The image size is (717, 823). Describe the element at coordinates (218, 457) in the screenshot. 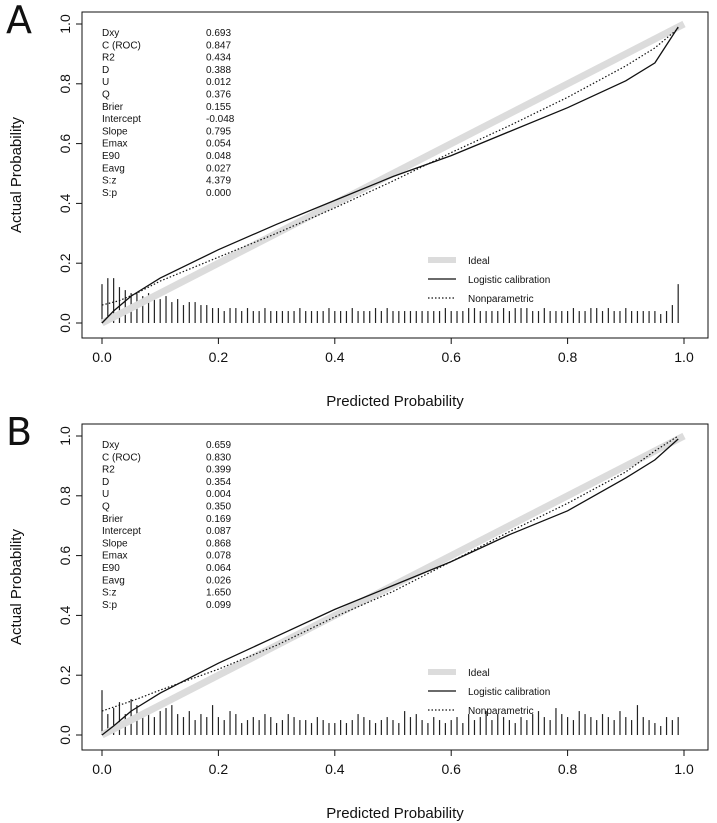

I see `stat-value: 0.830` at that location.